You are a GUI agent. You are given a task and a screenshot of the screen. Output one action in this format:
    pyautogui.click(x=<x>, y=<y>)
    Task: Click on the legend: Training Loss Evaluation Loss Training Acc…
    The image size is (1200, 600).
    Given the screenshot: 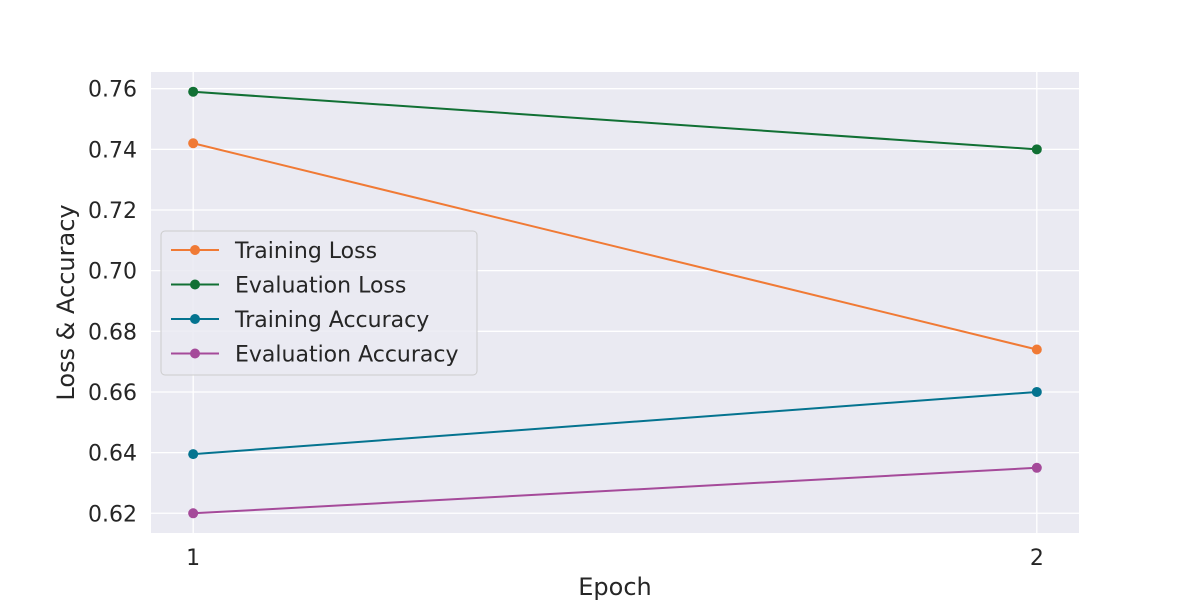 What is the action you would take?
    pyautogui.click(x=319, y=303)
    